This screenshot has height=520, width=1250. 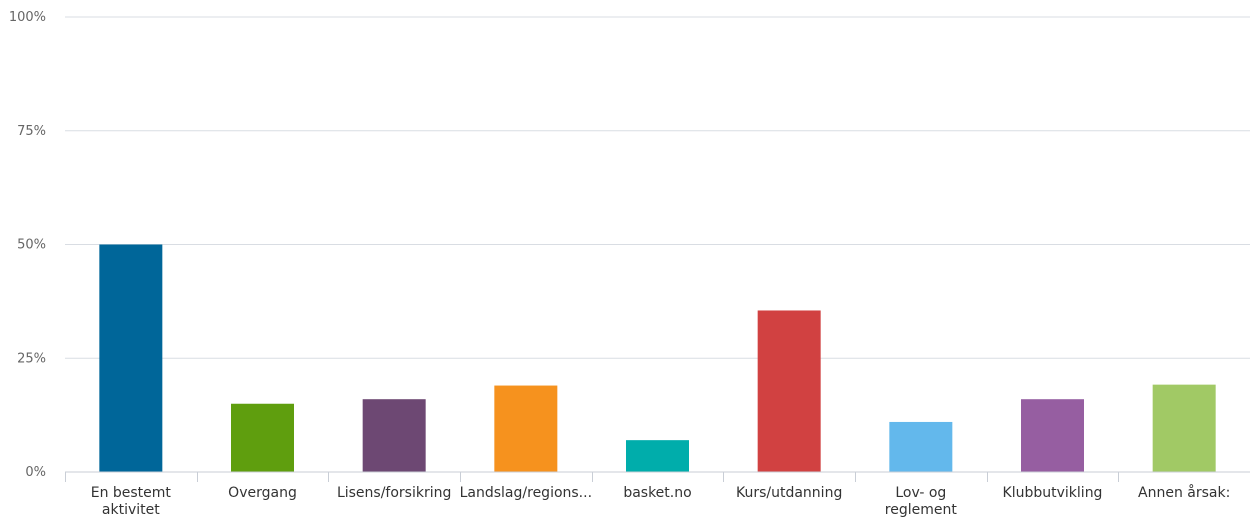 I want to click on x-tick-label: Klubbutvikling, so click(x=1053, y=493).